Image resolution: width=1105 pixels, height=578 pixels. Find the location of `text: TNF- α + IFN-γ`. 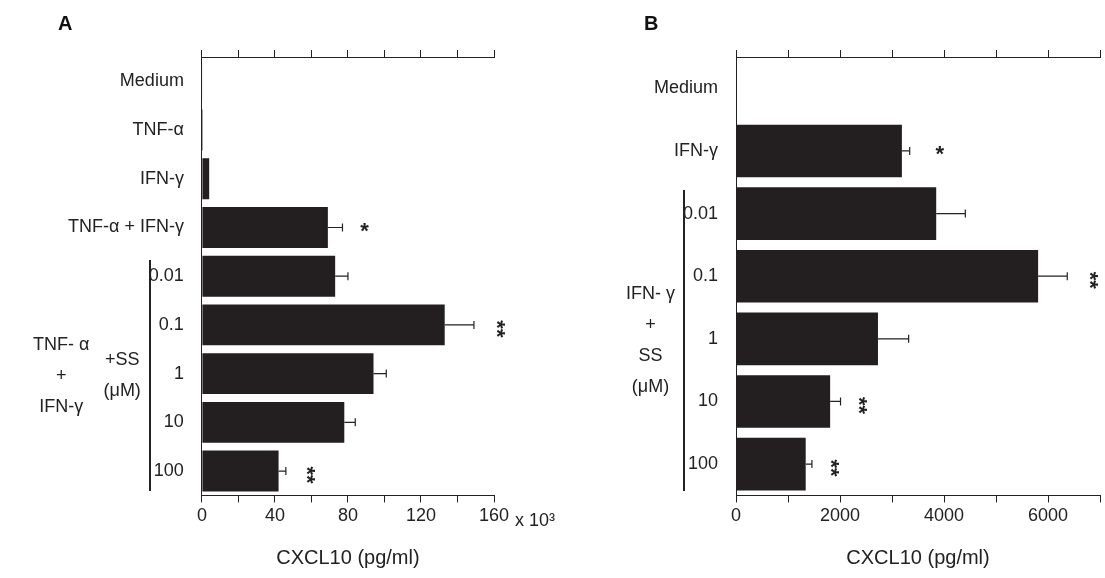

text: TNF- α + IFN-γ is located at coordinates (61, 374).